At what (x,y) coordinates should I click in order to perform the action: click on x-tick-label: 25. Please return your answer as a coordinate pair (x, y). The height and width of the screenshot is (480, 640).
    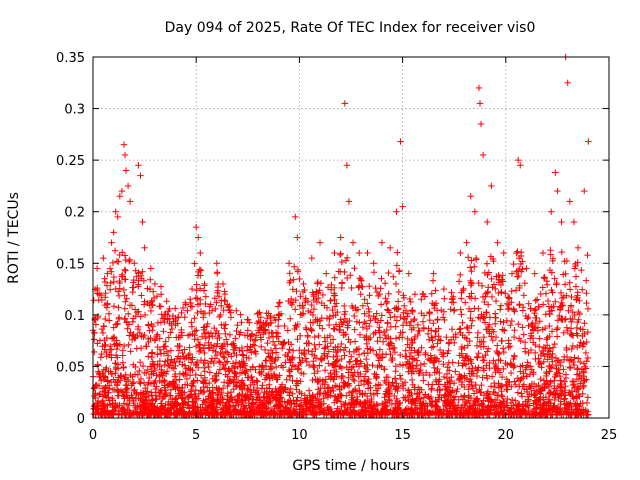
    Looking at the image, I should click on (609, 435).